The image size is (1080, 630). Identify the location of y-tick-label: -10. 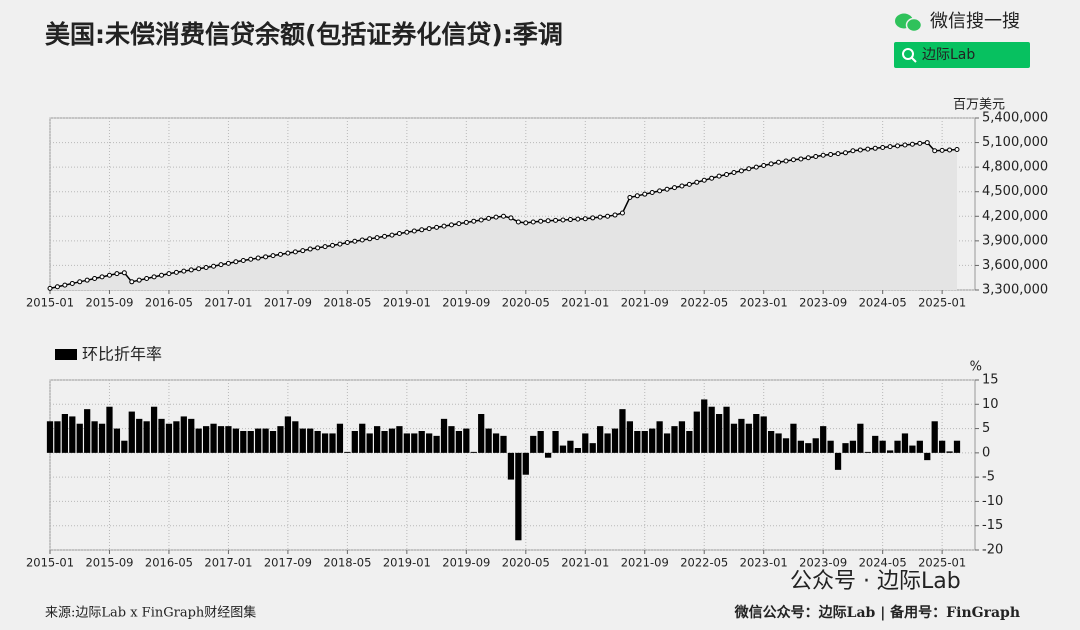
(992, 501).